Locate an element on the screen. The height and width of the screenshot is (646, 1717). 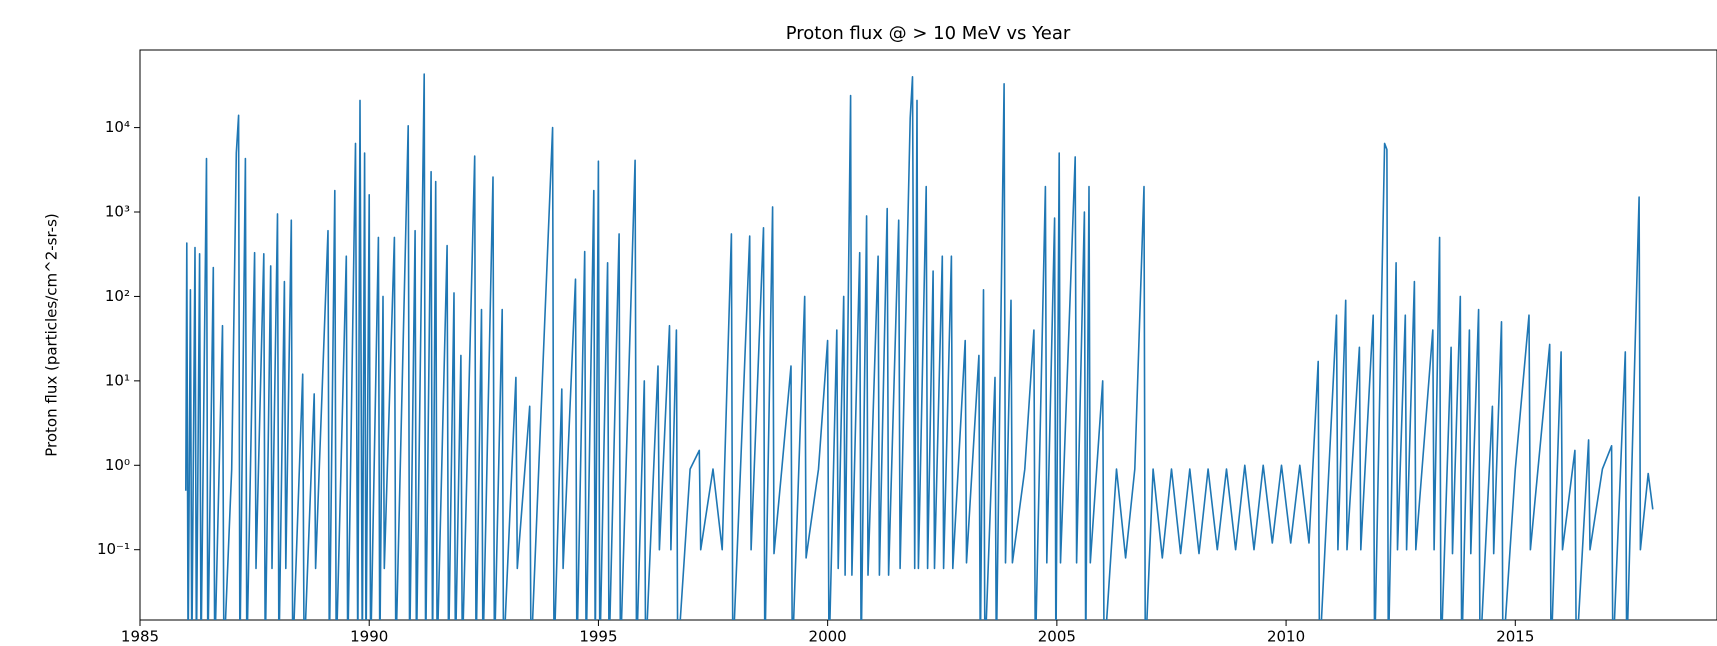
x-tick-label: 1990 is located at coordinates (369, 637).